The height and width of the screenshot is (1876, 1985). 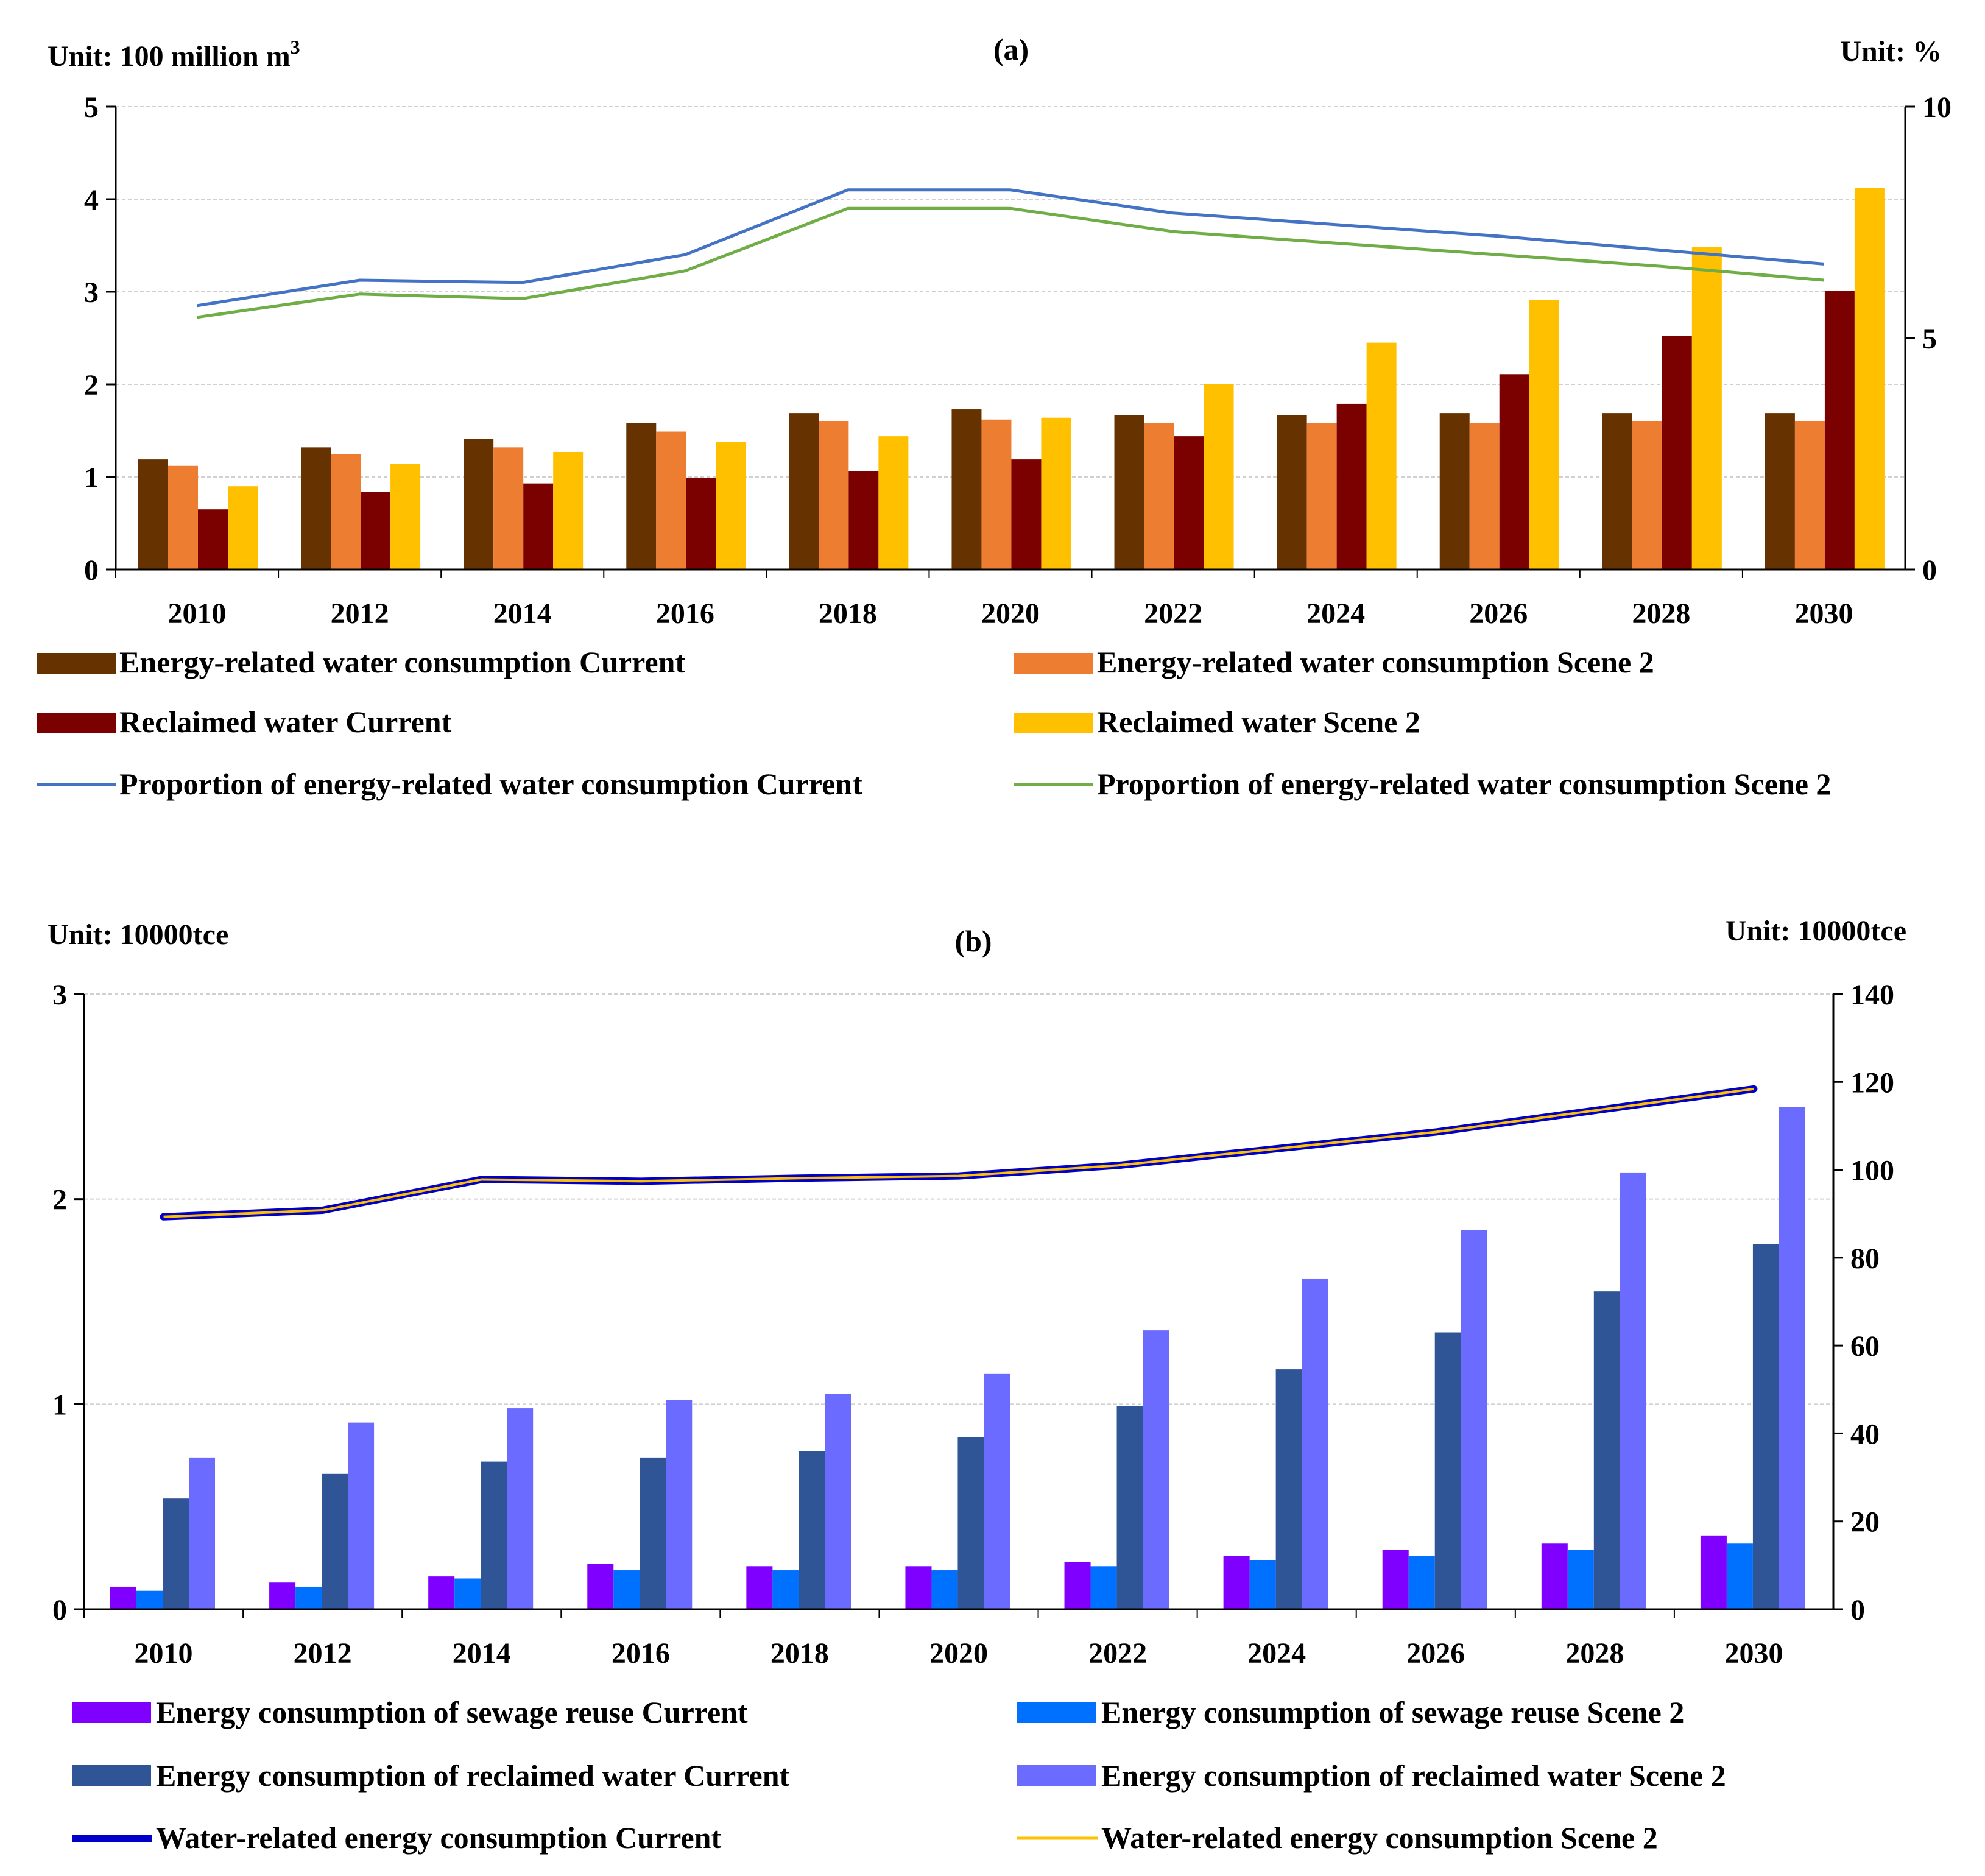 I want to click on x-tick-label: 2022, so click(x=1117, y=1654).